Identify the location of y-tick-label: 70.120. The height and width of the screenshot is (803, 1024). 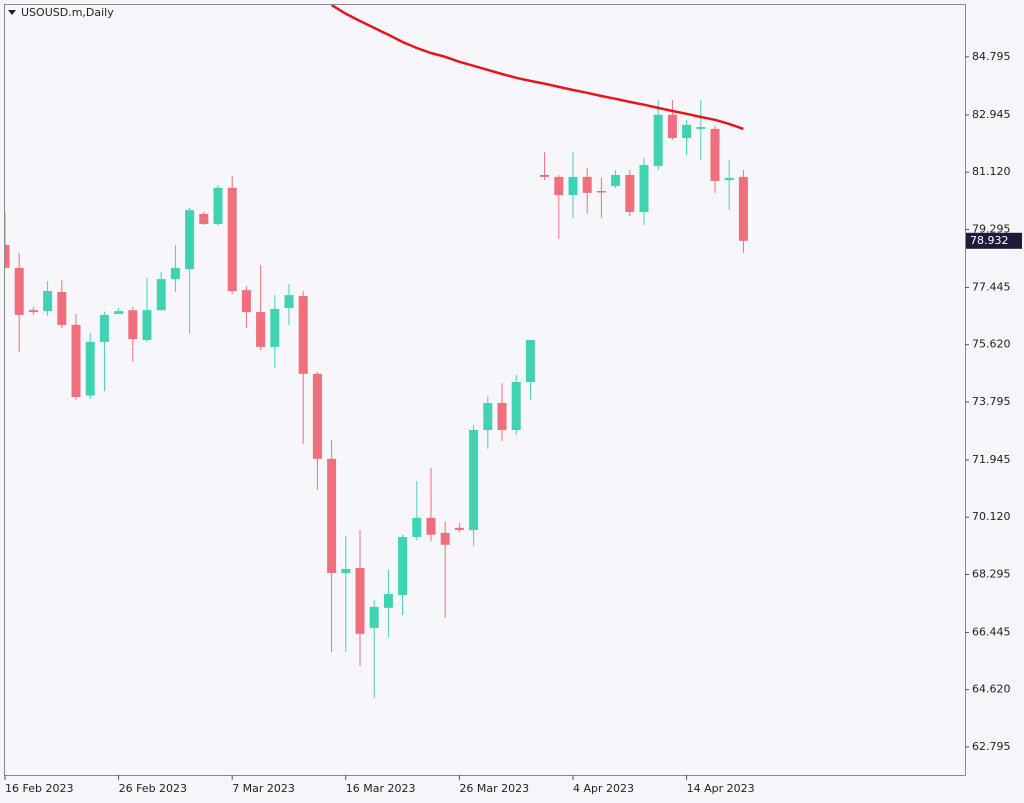
(991, 516).